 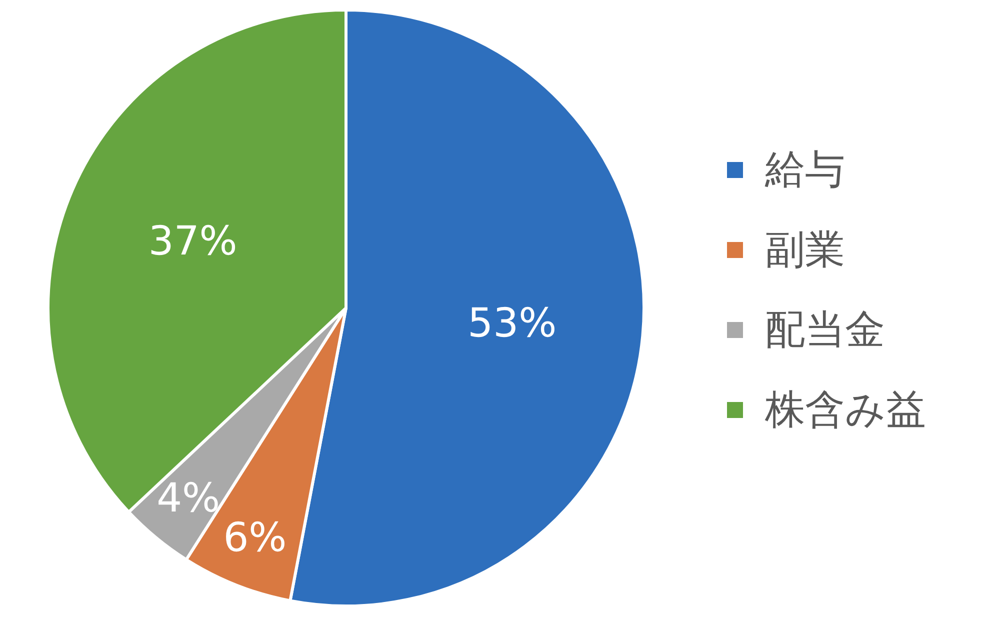 What do you see at coordinates (804, 170) in the screenshot?
I see `legend-label: 給与` at bounding box center [804, 170].